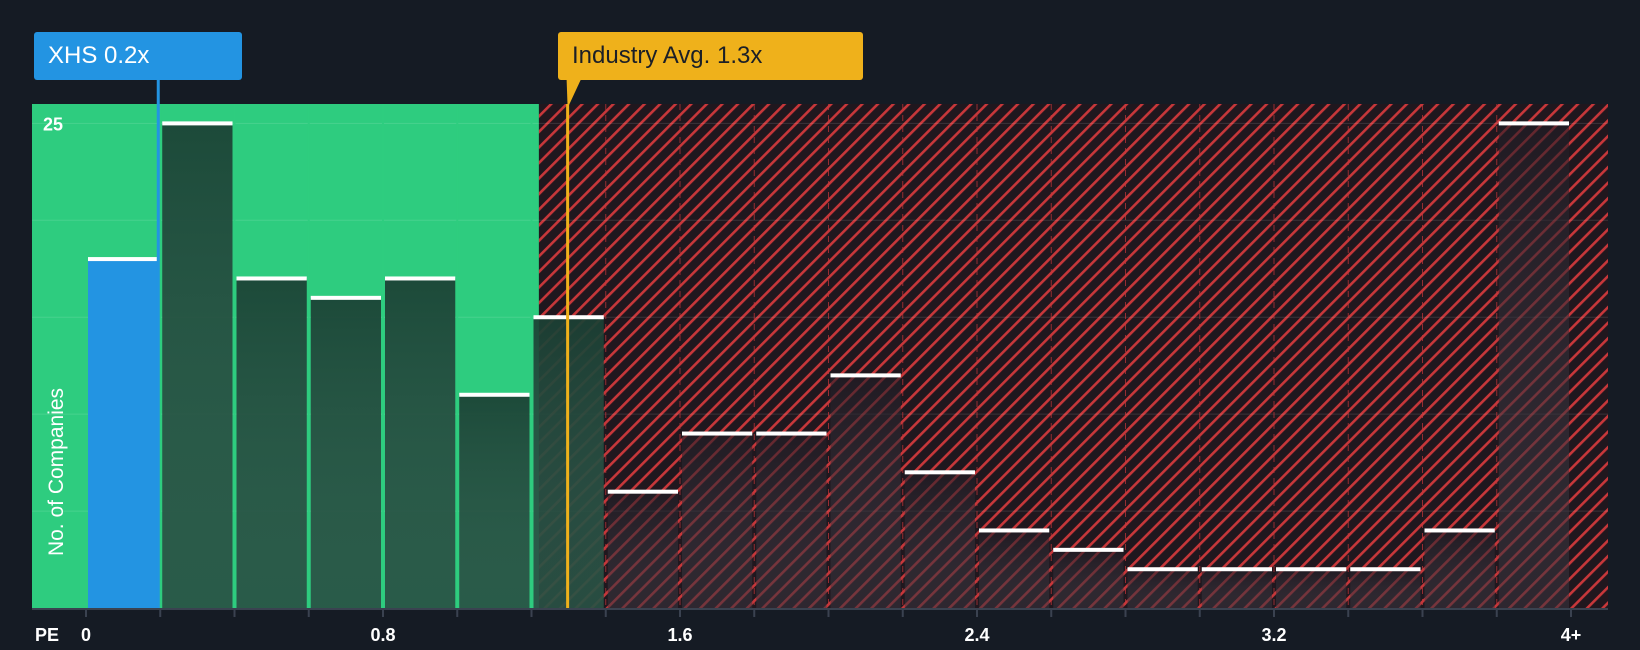 The width and height of the screenshot is (1640, 650). What do you see at coordinates (86, 635) in the screenshot?
I see `x-tick-label: 0` at bounding box center [86, 635].